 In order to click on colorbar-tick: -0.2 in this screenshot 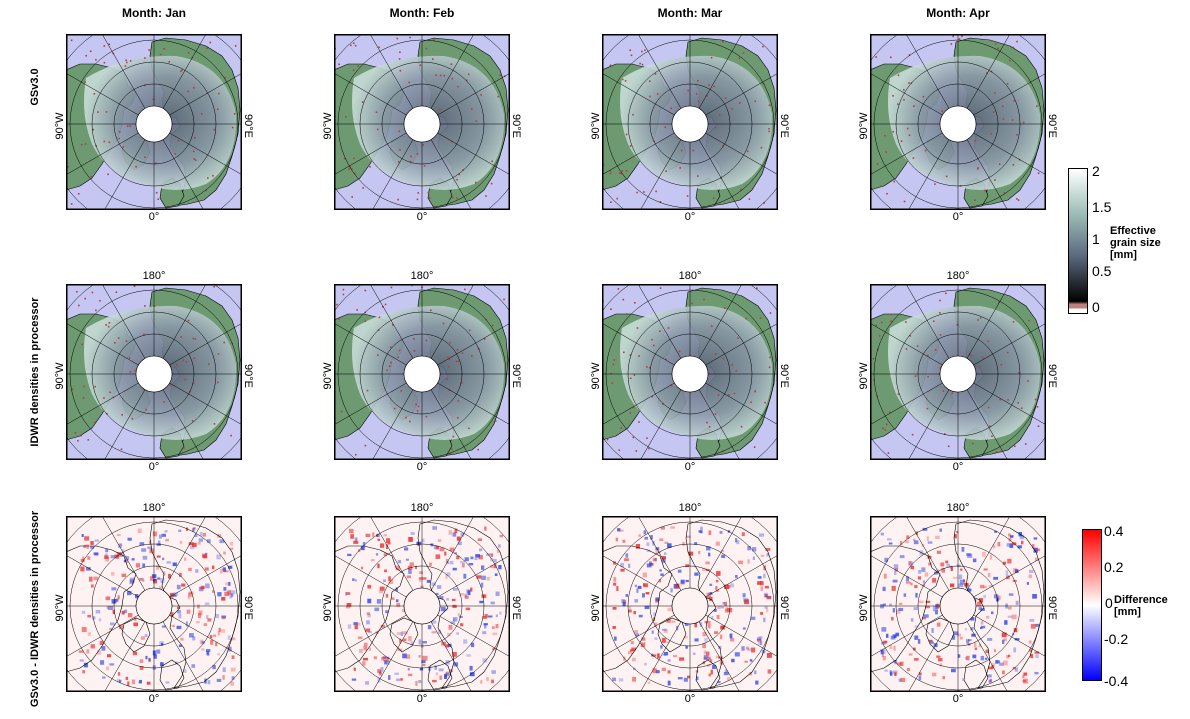, I will do `click(1116, 639)`.